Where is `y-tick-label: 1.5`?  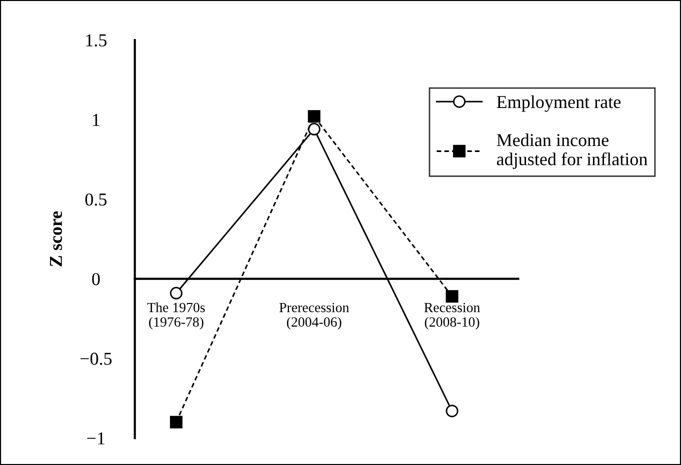
y-tick-label: 1.5 is located at coordinates (96, 40).